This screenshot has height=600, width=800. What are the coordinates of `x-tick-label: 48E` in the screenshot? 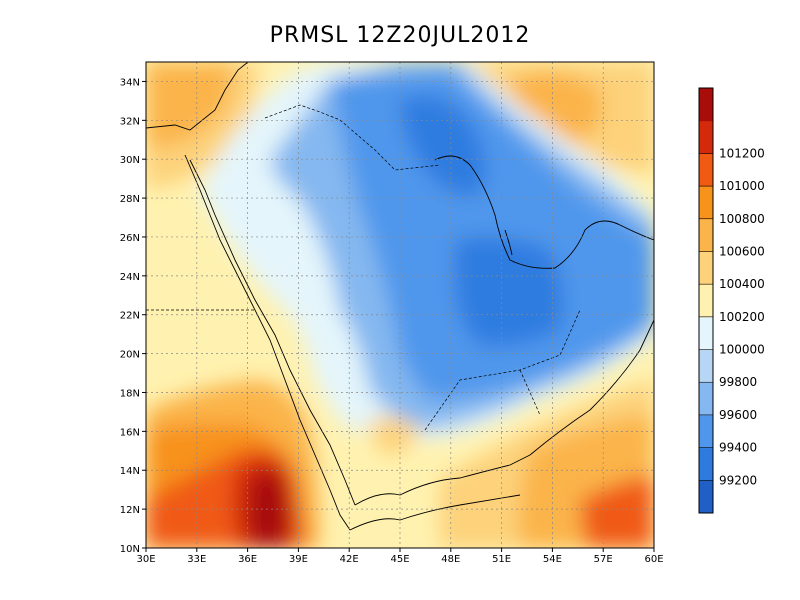 It's located at (450, 559).